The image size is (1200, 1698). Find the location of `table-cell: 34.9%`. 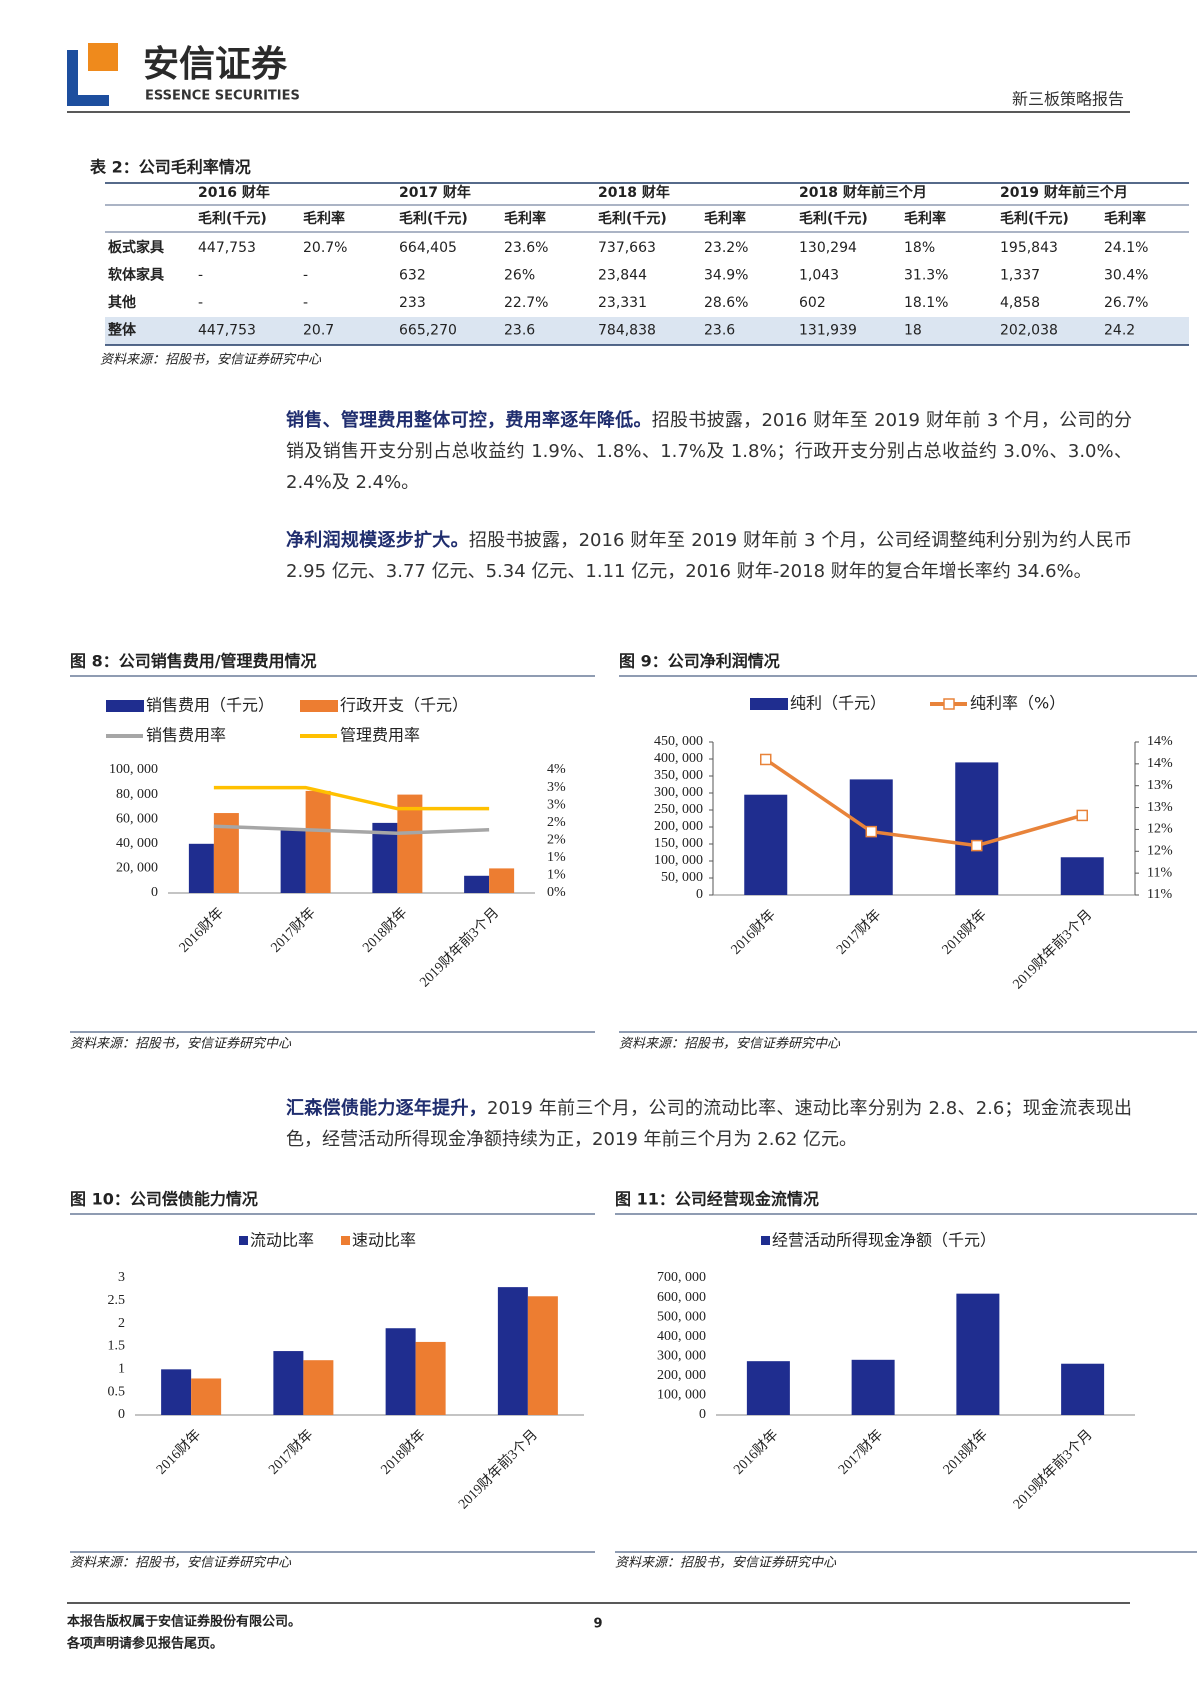

table-cell: 34.9% is located at coordinates (726, 276).